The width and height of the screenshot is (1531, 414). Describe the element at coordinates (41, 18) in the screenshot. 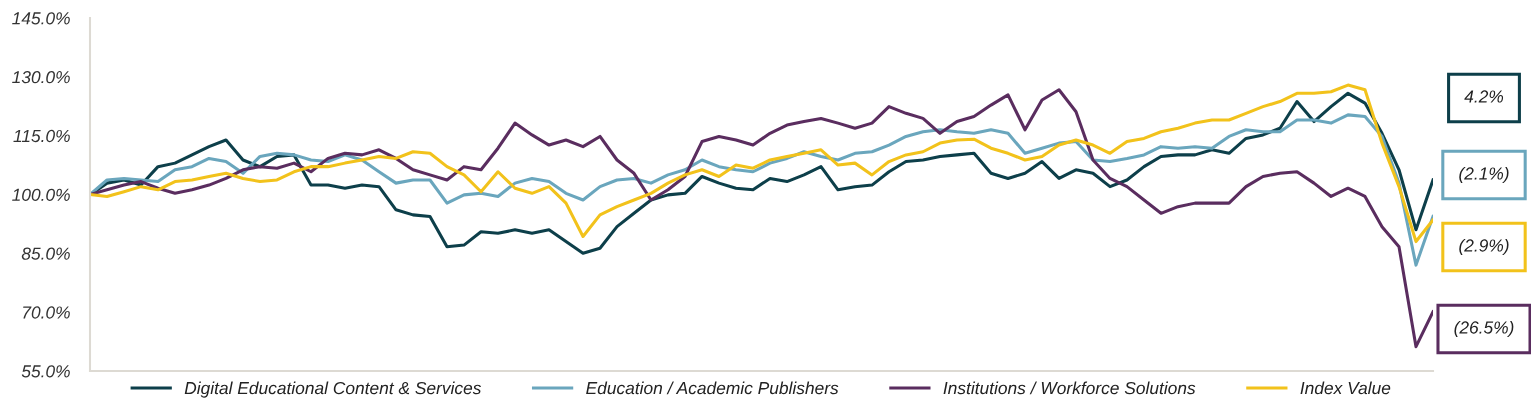

I see `y-tick-label: 145.0%` at that location.